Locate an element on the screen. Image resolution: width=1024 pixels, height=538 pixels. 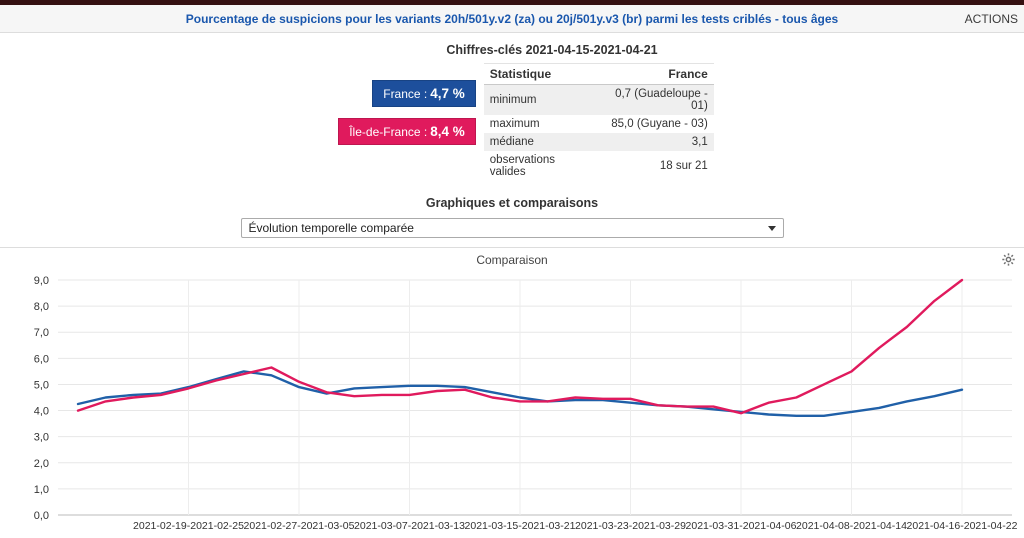
table-header-row: Statistique France is located at coordinates (598, 74).